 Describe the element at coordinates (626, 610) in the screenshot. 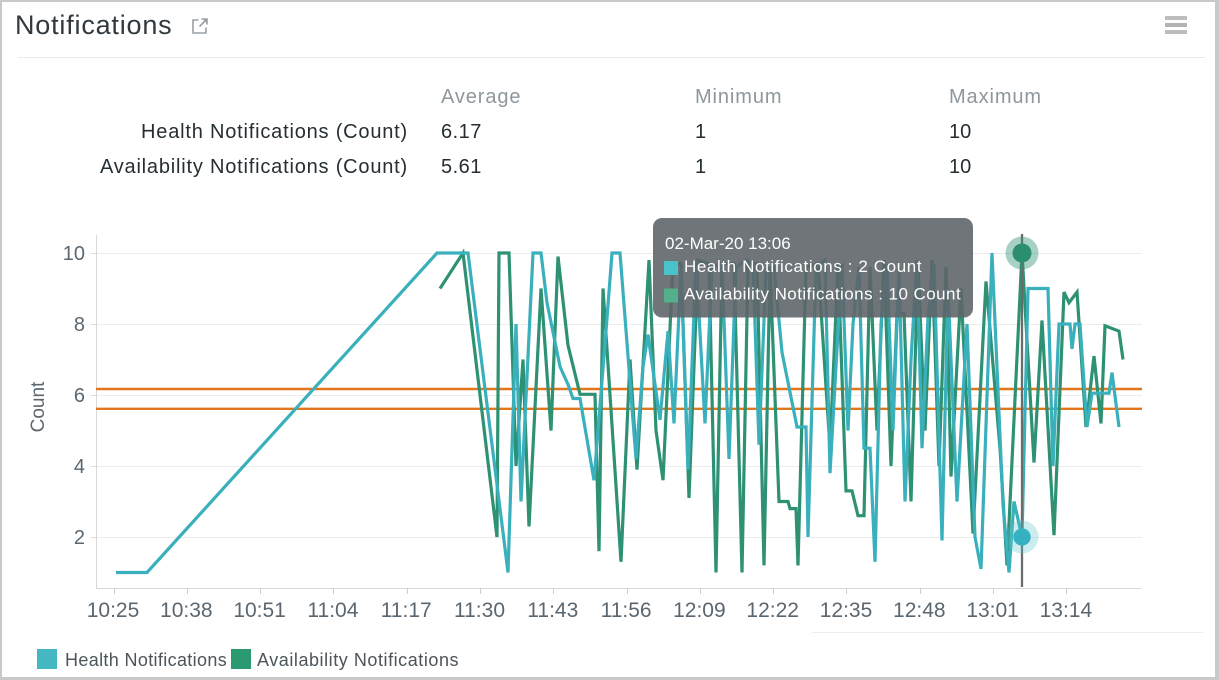

I see `svg-text: 11:56` at that location.